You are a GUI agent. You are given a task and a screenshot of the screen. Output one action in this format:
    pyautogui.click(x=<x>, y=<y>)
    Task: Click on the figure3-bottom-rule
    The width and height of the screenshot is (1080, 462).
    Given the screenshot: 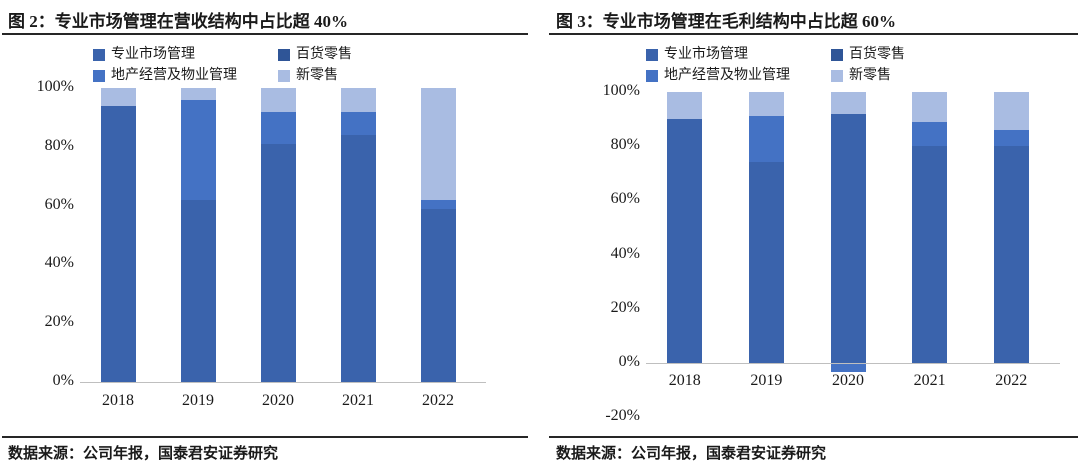 What is the action you would take?
    pyautogui.click(x=813, y=437)
    